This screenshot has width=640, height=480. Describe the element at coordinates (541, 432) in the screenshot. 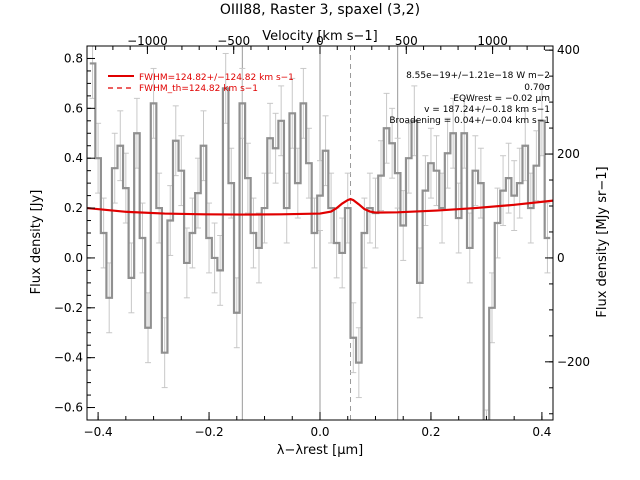

I see `x-tick-label-4: 0.4` at that location.